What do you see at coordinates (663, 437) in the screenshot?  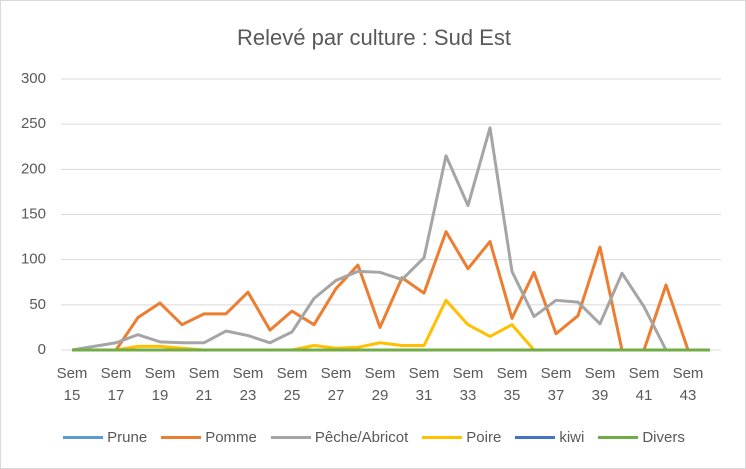 I see `legend-label: Divers` at bounding box center [663, 437].